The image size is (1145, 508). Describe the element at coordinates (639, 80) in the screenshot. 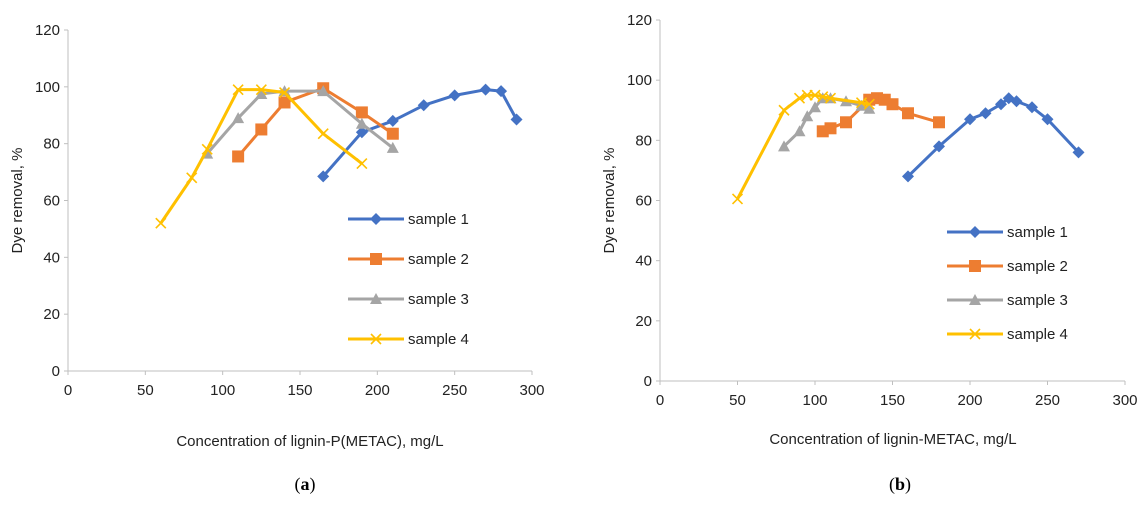

I see `y-tick-label: 100` at that location.